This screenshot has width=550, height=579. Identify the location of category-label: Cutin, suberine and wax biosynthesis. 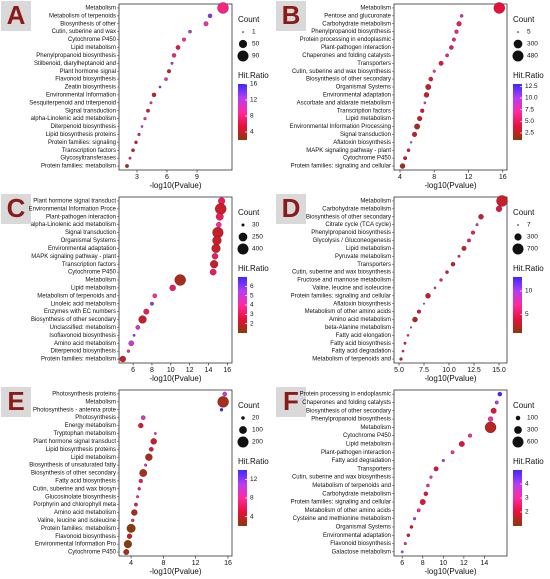
(341, 478).